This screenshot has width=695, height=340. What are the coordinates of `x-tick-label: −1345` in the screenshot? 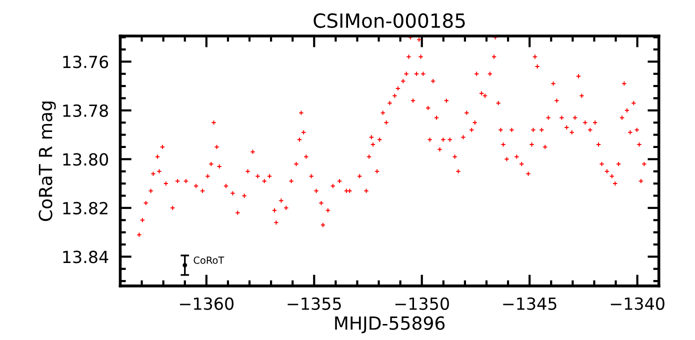 It's located at (529, 303).